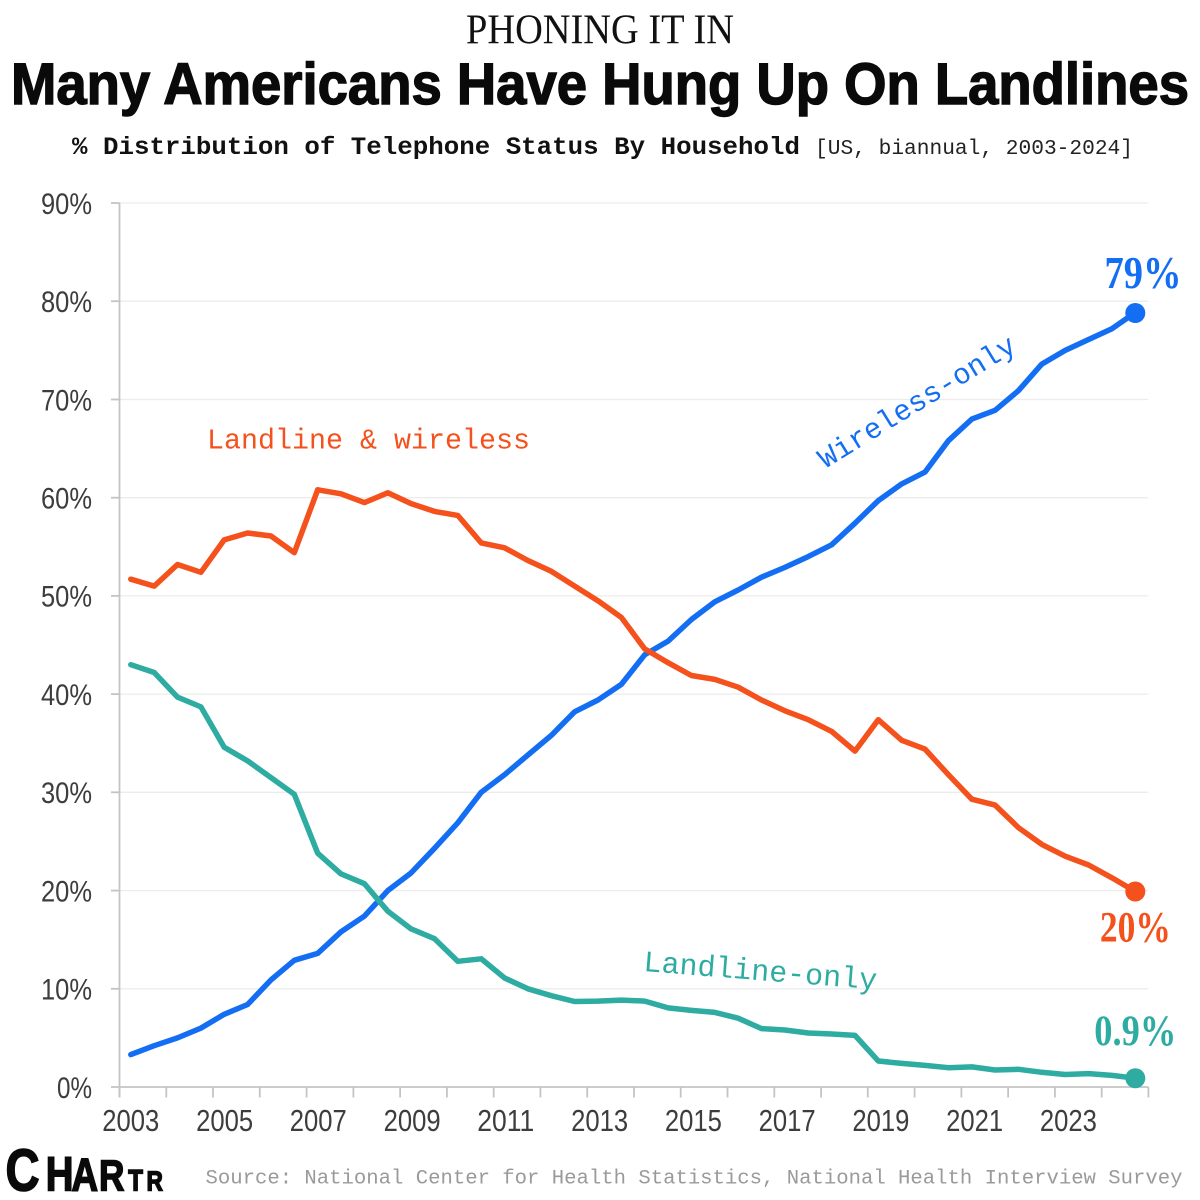  What do you see at coordinates (66, 990) in the screenshot?
I see `svg-text: 10%` at bounding box center [66, 990].